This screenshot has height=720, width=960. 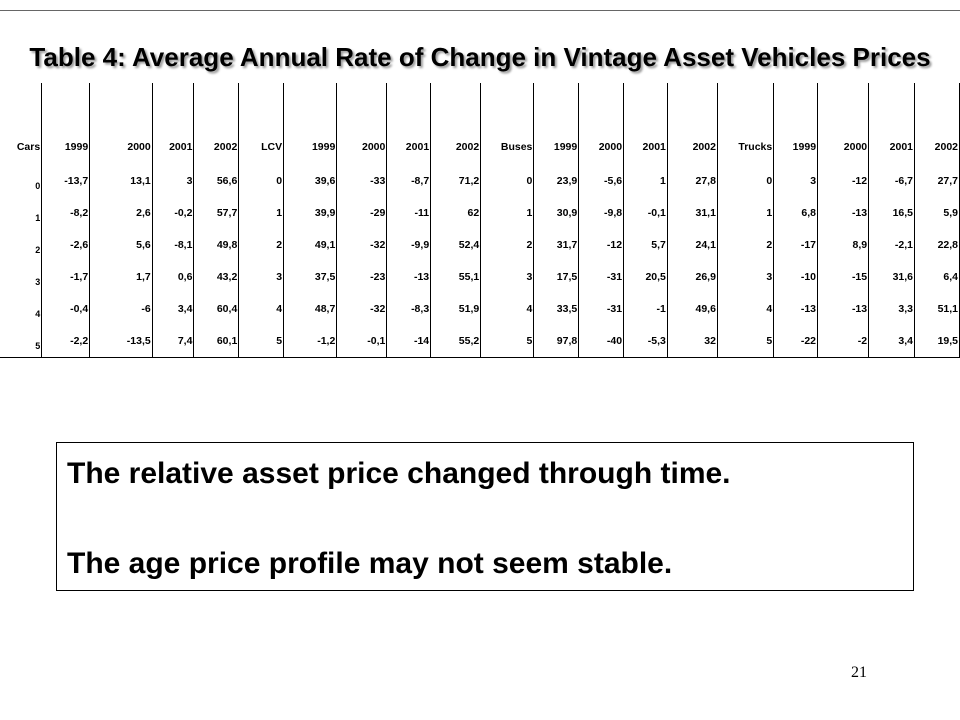 I want to click on rate-cell: -2,1, so click(x=891, y=245).